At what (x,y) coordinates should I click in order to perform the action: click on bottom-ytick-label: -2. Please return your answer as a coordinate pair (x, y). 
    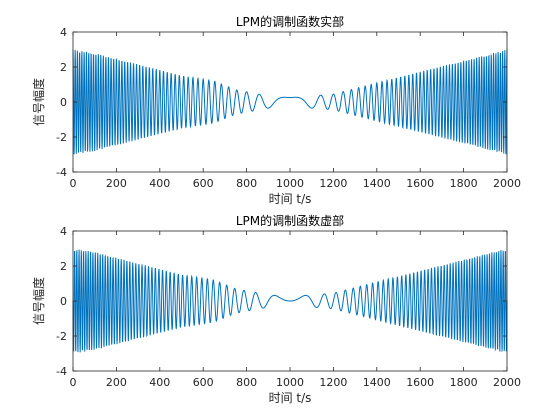
    Looking at the image, I should click on (61, 336).